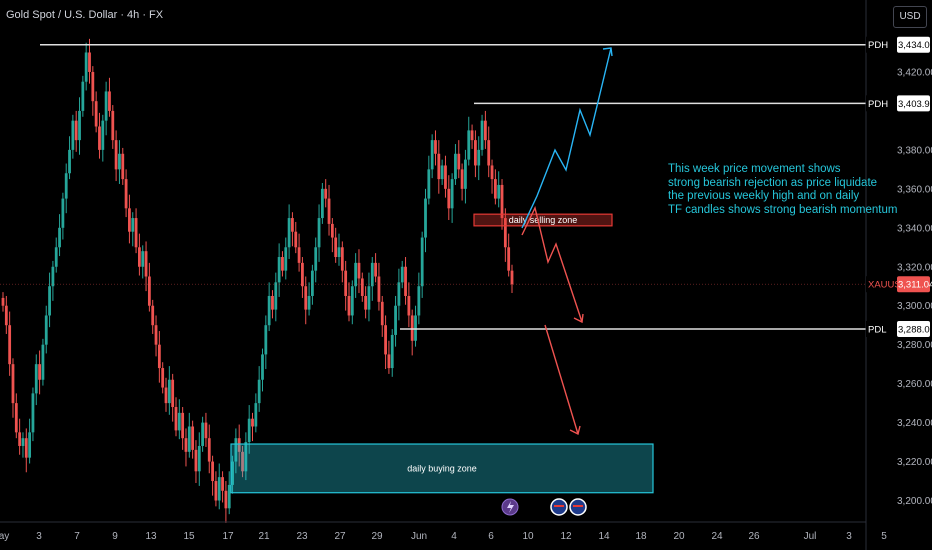 Image resolution: width=932 pixels, height=550 pixels. Describe the element at coordinates (914, 72) in the screenshot. I see `price-tick-label: 3,420.00` at that location.